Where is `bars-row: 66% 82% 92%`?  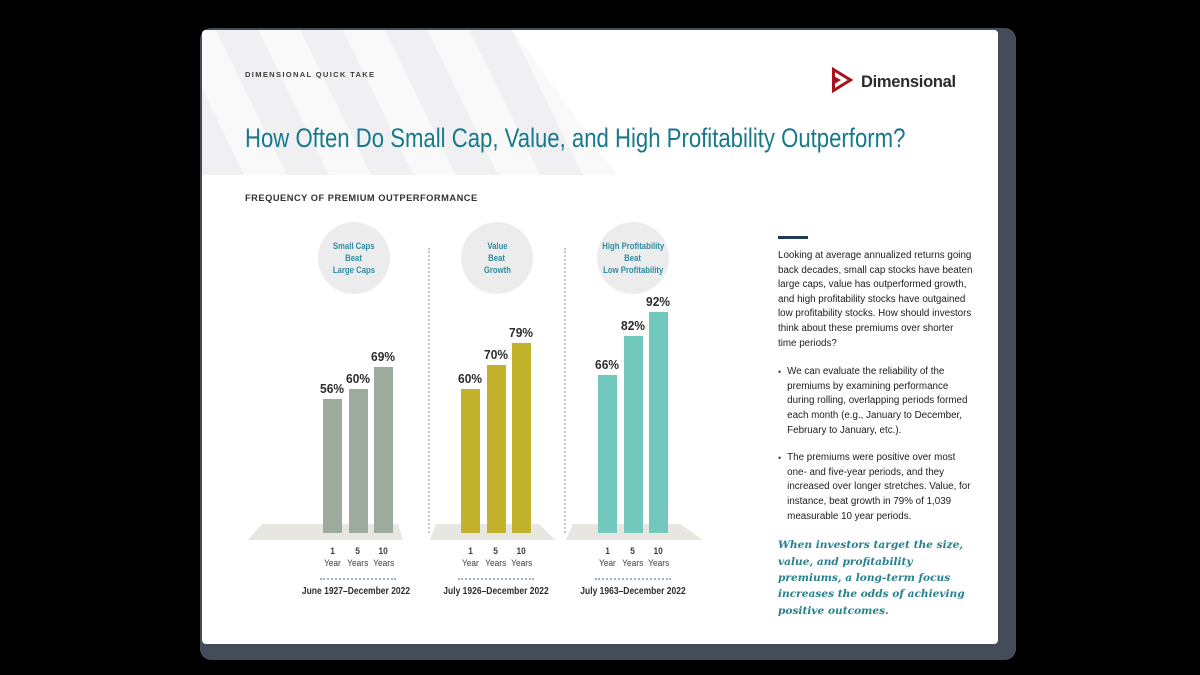
bars-row: 66% 82% 92% is located at coordinates (633, 413).